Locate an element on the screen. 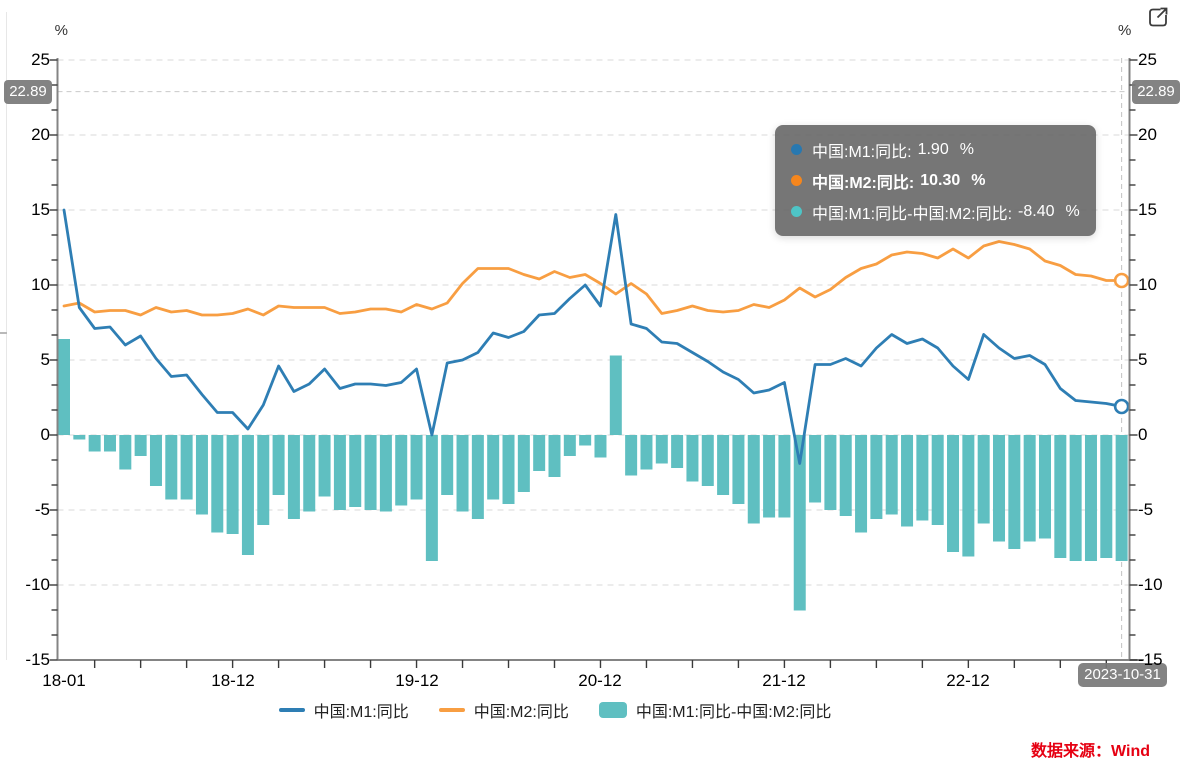  legend: 中国:M1:同比 中国:M2:同比 中国:M1:同比-中国:M2:同比 is located at coordinates (555, 710).